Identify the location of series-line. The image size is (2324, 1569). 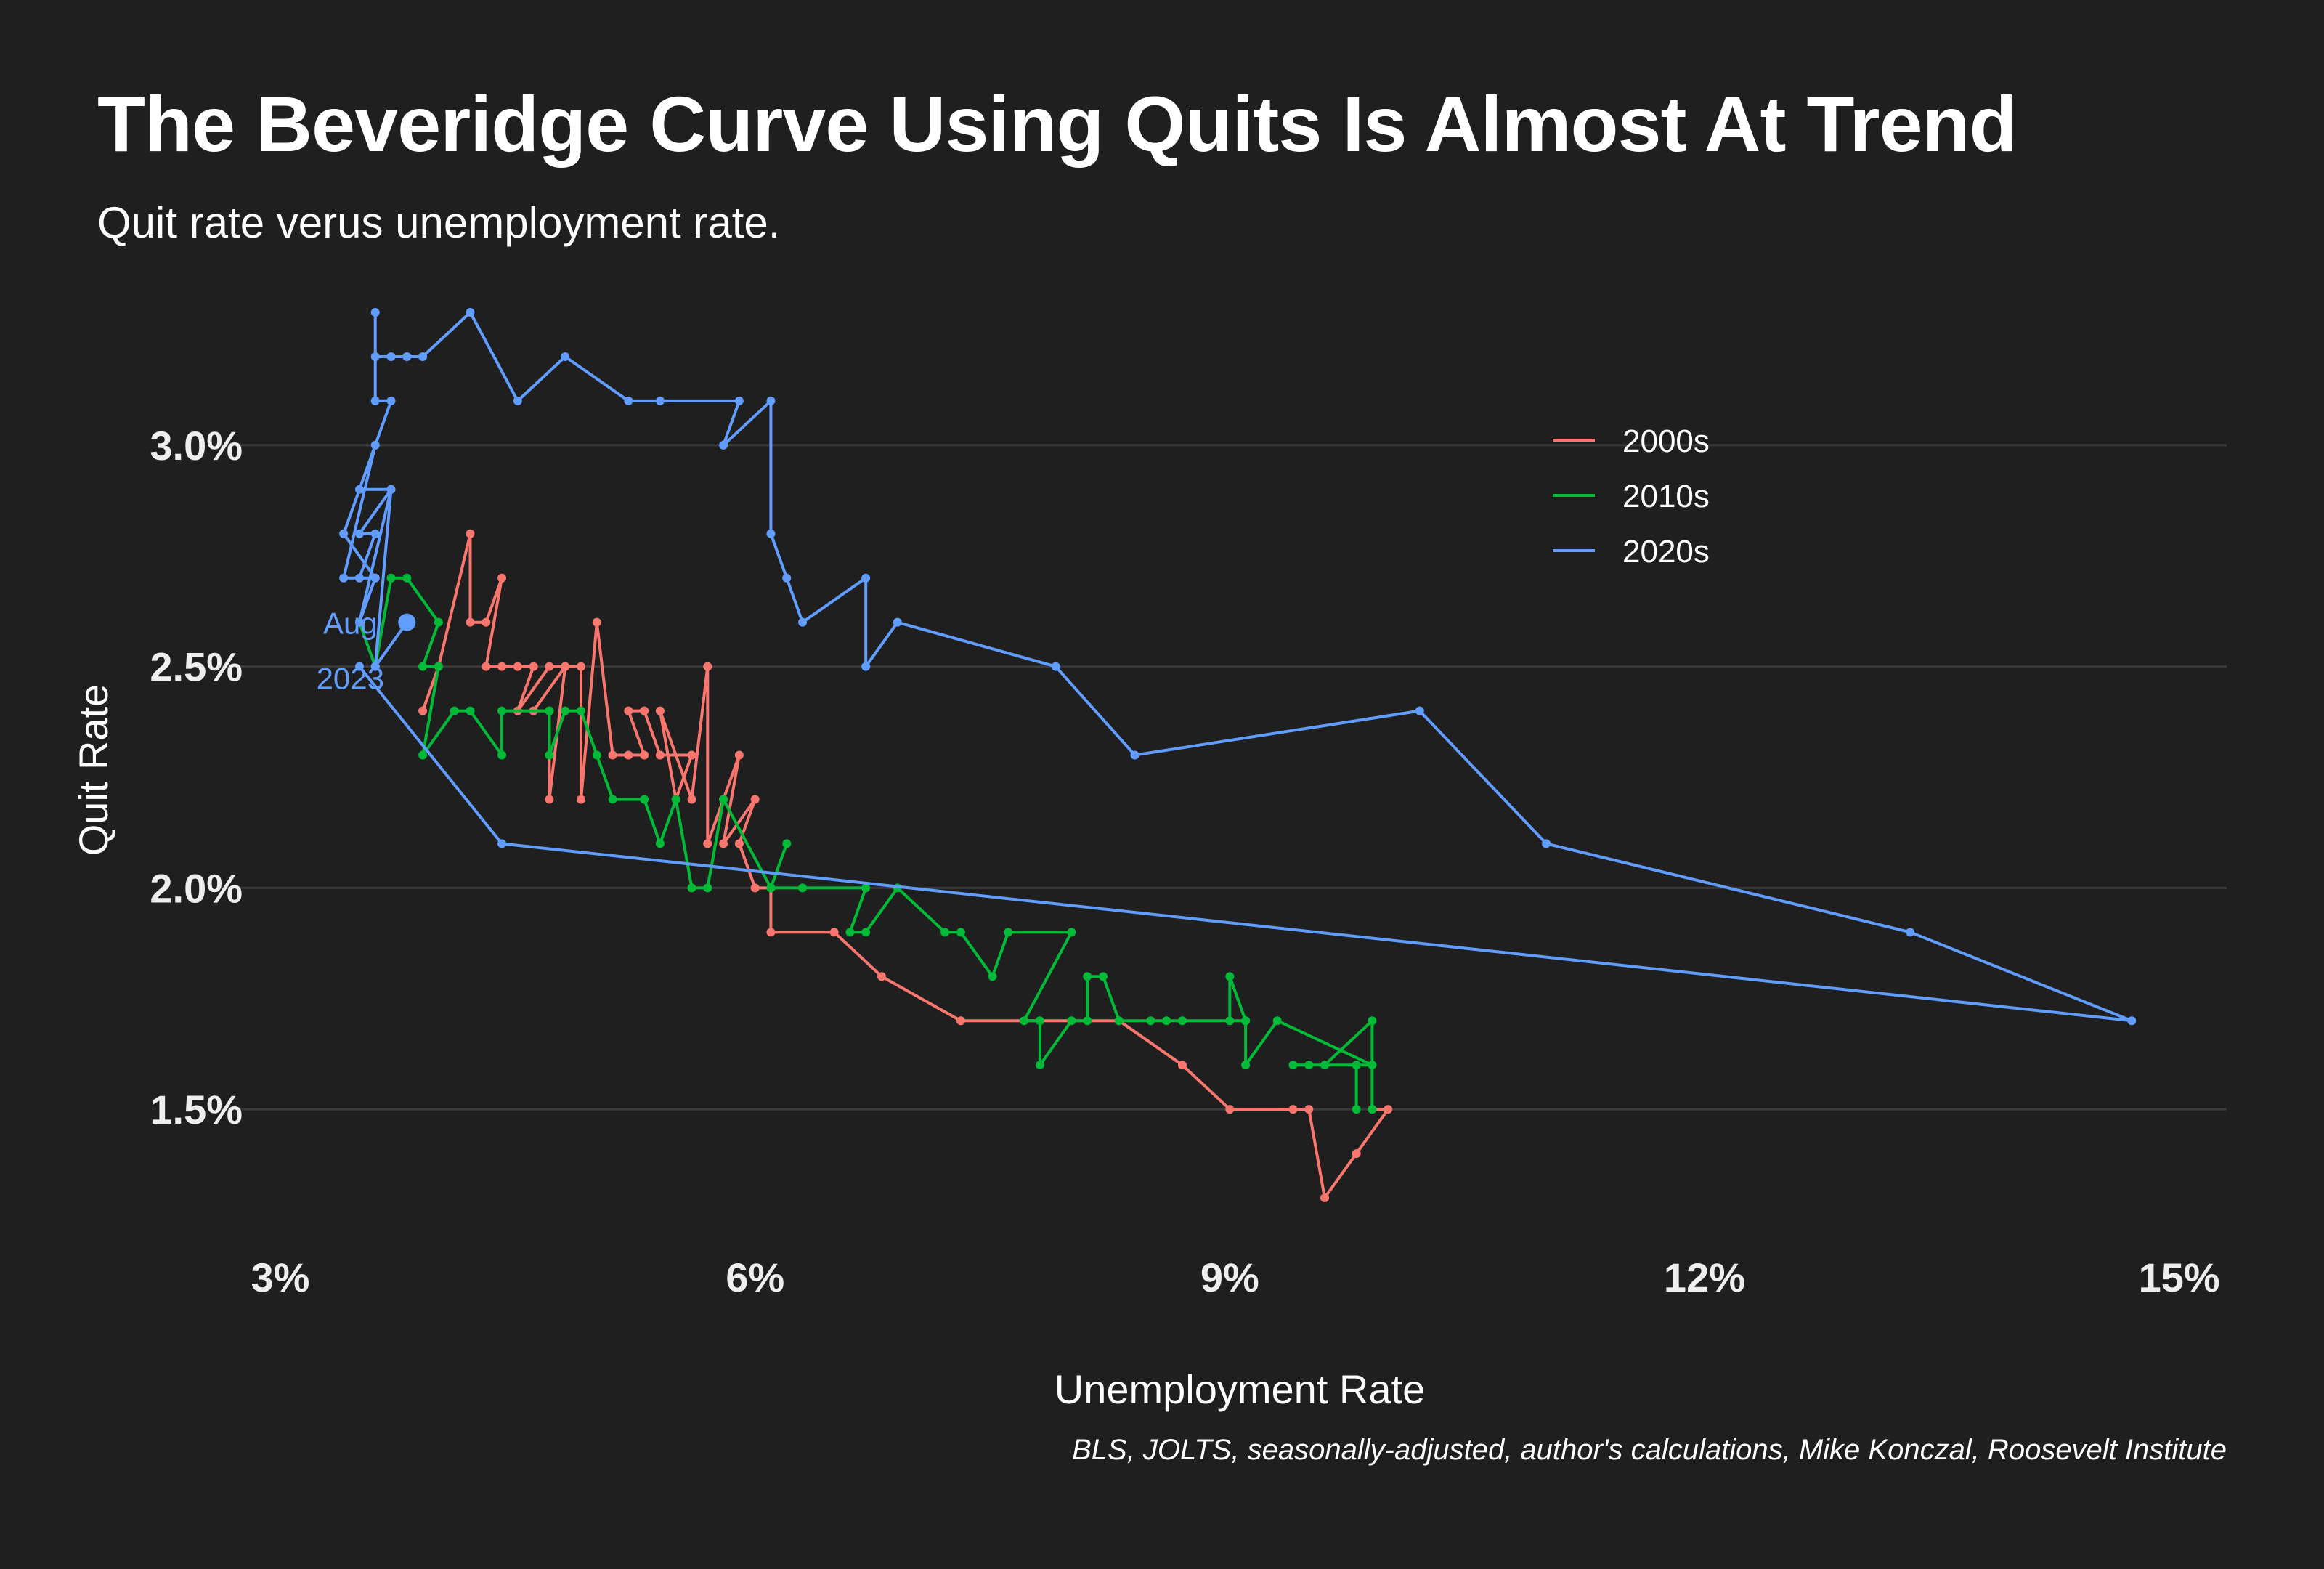
(865, 843).